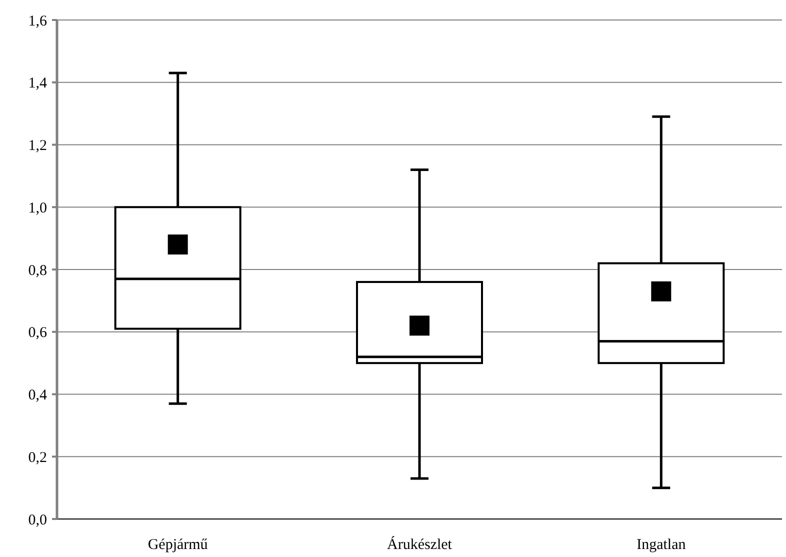  I want to click on y-tick-label: 1,4, so click(38, 84).